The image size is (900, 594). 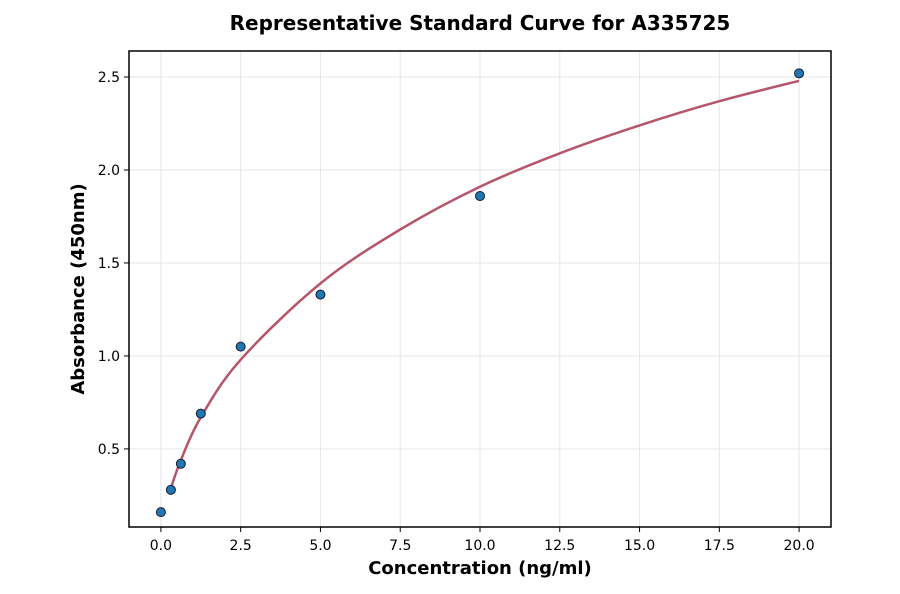 I want to click on y-axis-ticks: 0.5 1.0 1.5 2.0 2.5, so click(x=113, y=264).